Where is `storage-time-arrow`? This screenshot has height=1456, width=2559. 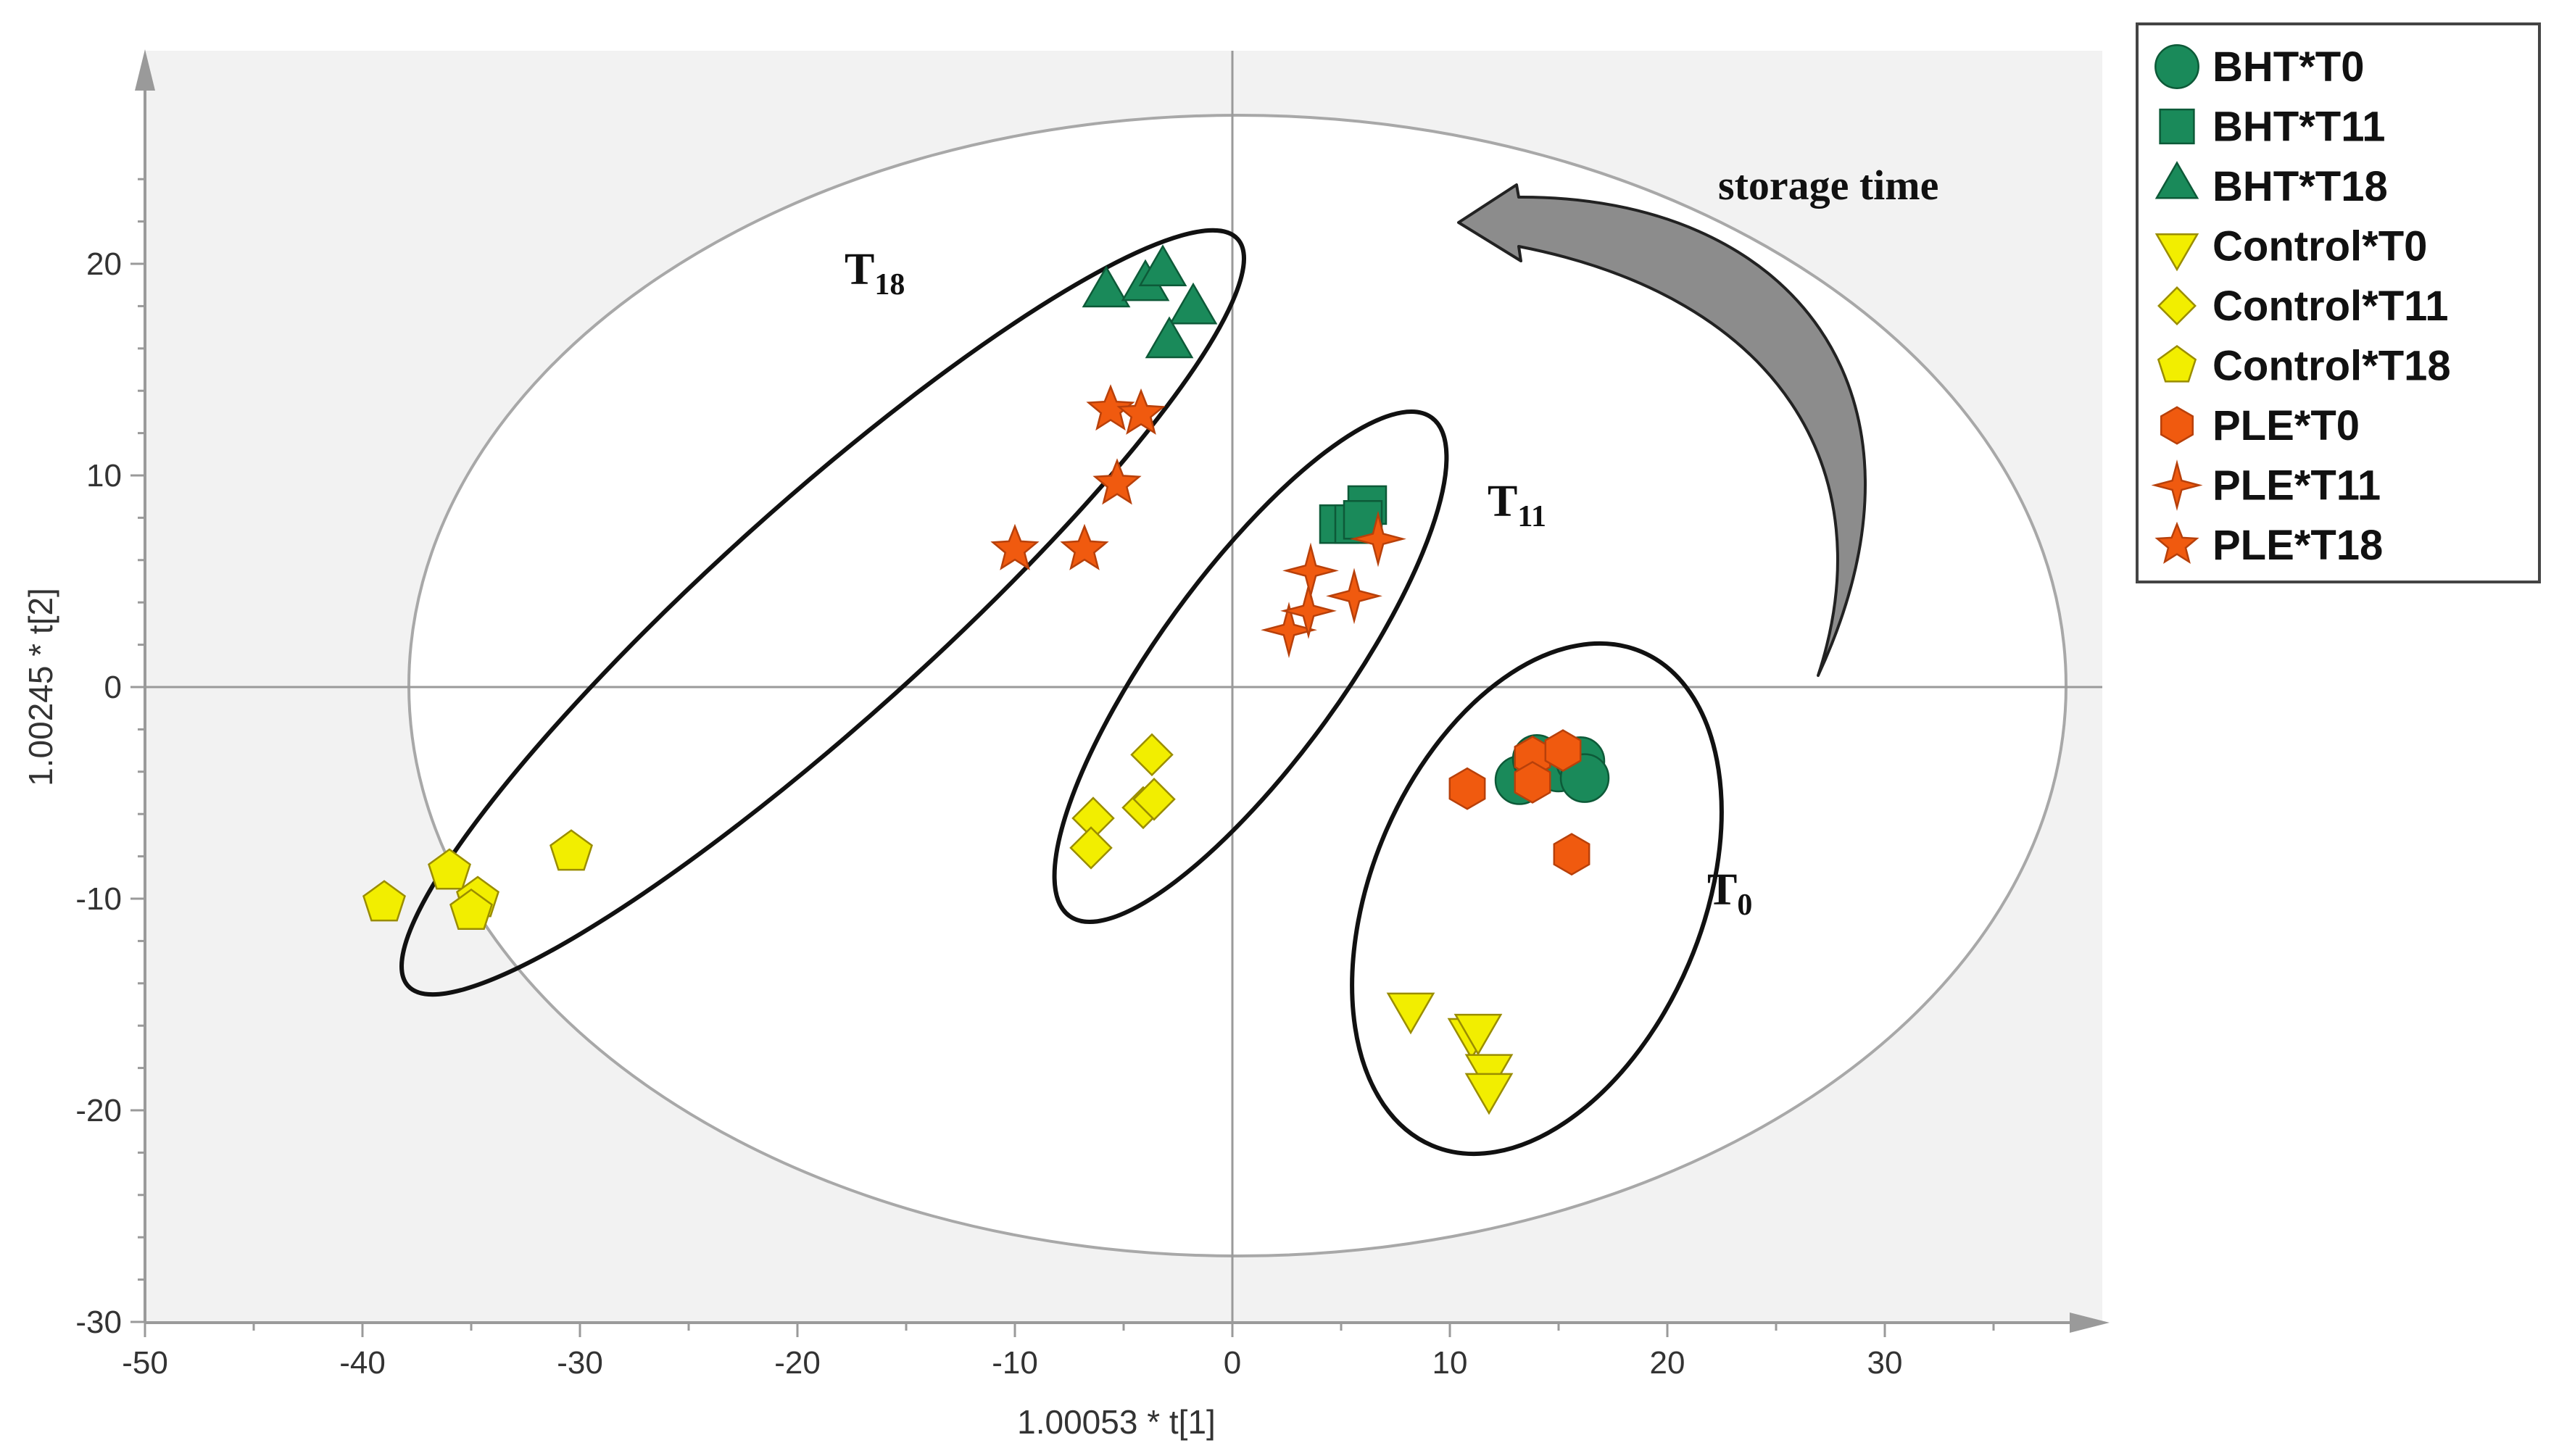 storage-time-arrow is located at coordinates (1662, 430).